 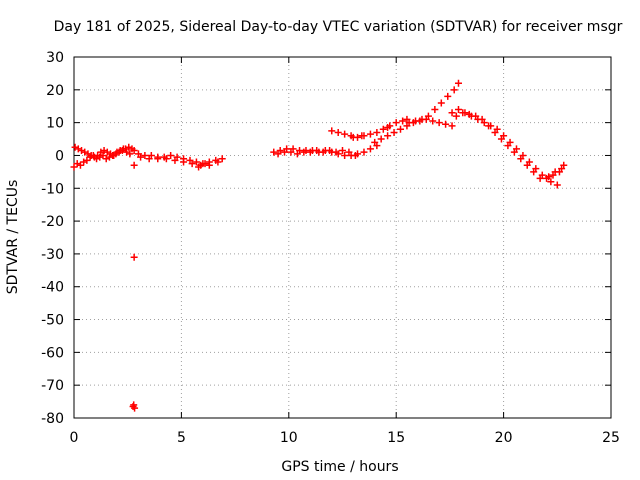 I want to click on x-tick-label: 0, so click(x=74, y=438).